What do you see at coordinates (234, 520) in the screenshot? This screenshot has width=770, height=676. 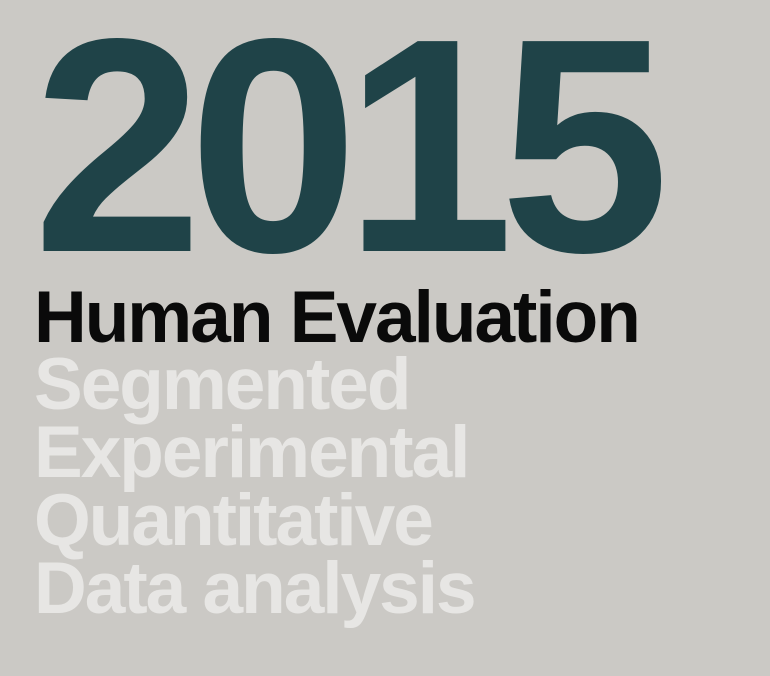 I see `keyword-quantitative: Quantitative` at bounding box center [234, 520].